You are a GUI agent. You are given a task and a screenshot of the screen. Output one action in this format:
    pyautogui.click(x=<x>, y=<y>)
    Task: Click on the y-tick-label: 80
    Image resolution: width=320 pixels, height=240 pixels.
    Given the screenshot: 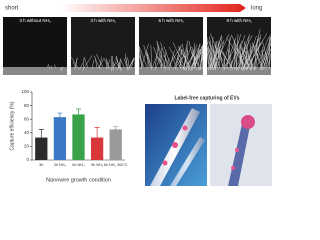 What is the action you would take?
    pyautogui.click(x=27, y=105)
    